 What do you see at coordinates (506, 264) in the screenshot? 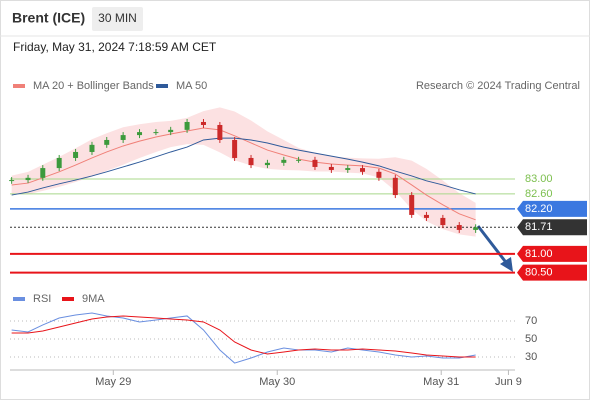
I see `forecast-arrowhead` at bounding box center [506, 264].